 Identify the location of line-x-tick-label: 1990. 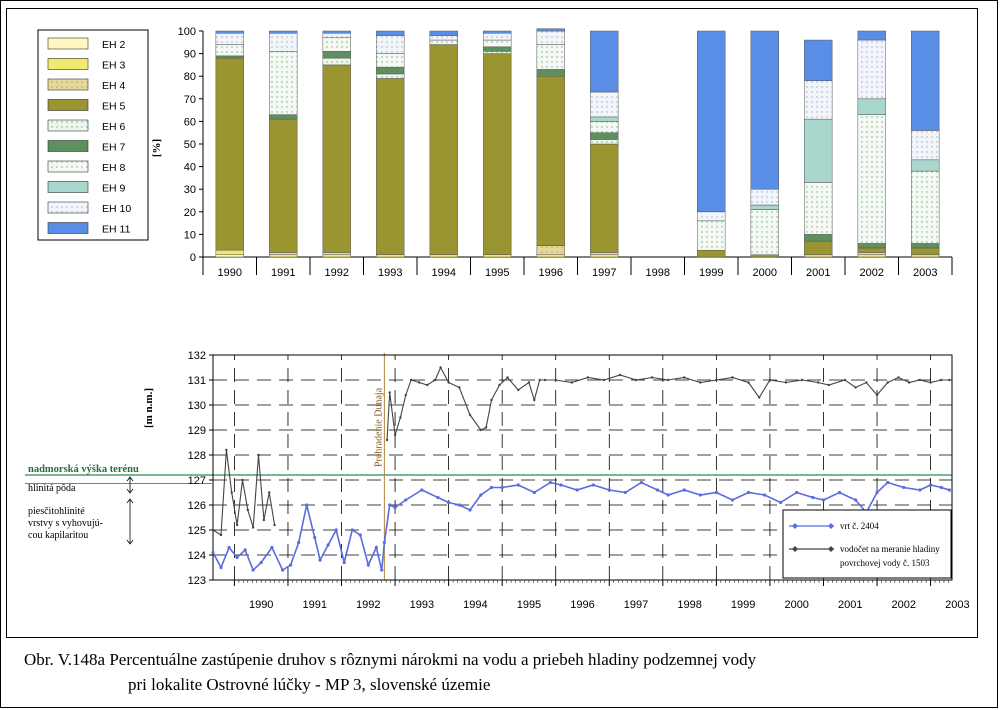
(261, 605).